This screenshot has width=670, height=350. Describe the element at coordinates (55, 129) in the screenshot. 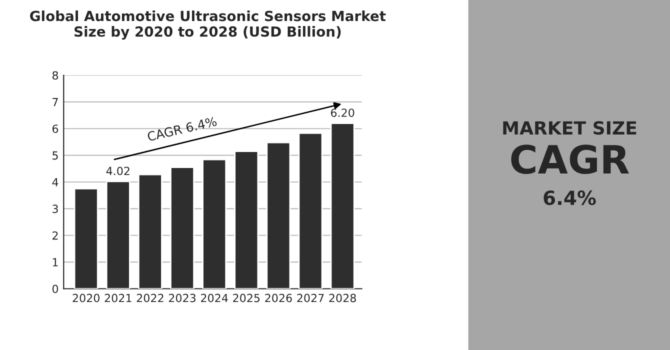

I see `y-tick-label: 6` at that location.